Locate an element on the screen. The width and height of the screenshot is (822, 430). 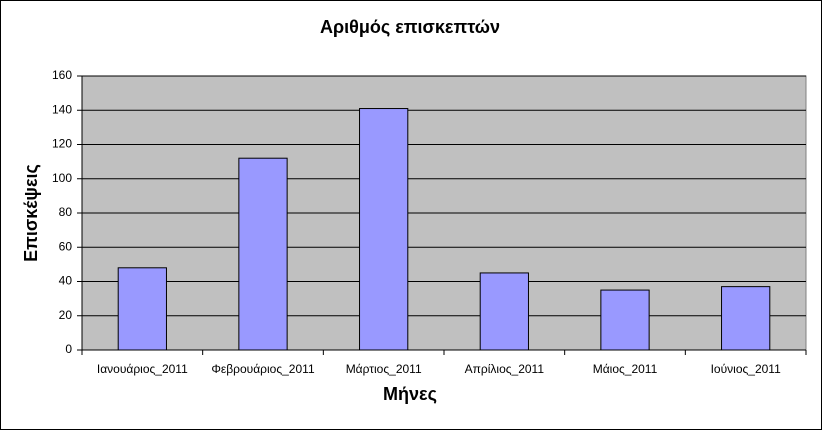
y-tick-label: 0 is located at coordinates (68, 349).